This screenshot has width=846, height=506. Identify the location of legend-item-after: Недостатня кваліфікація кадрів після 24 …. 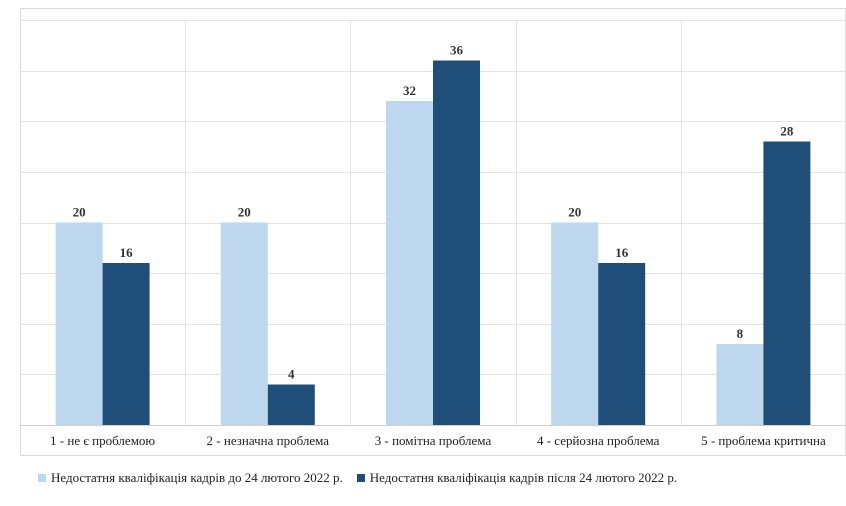
(517, 478).